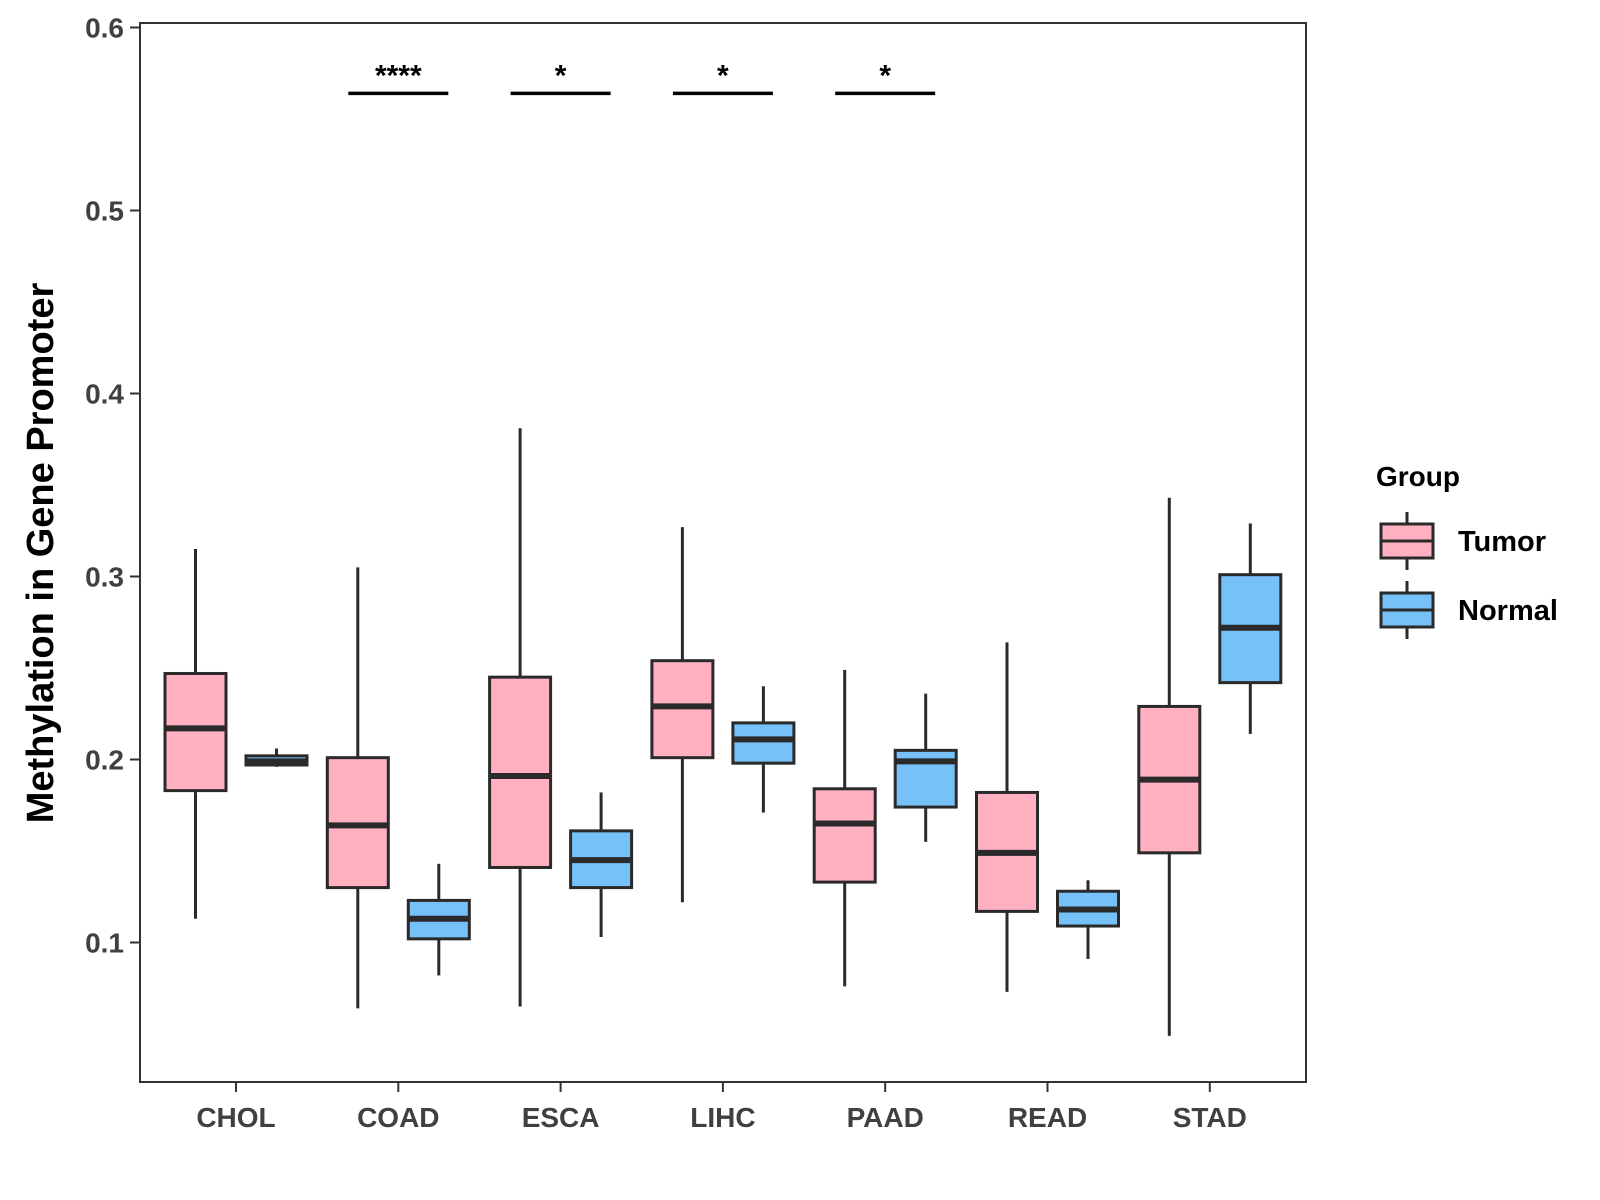  I want to click on box-normal-coad, so click(438, 919).